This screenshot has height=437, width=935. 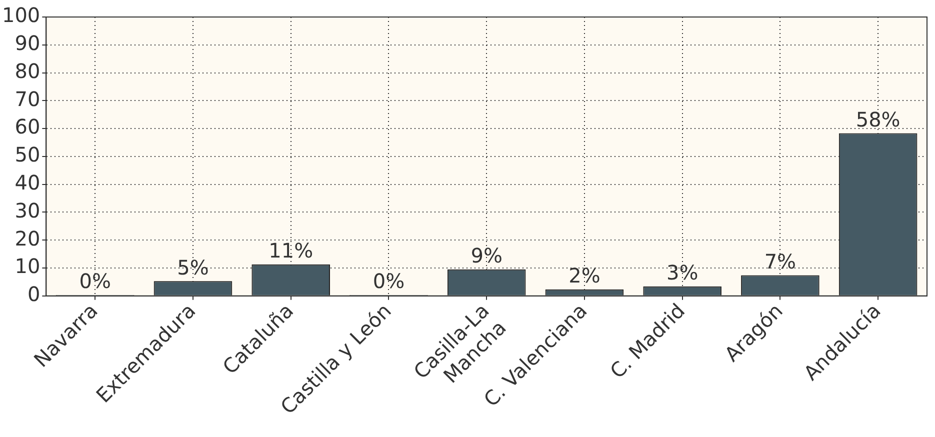 I want to click on y-tick-label: 40, so click(x=27, y=182).